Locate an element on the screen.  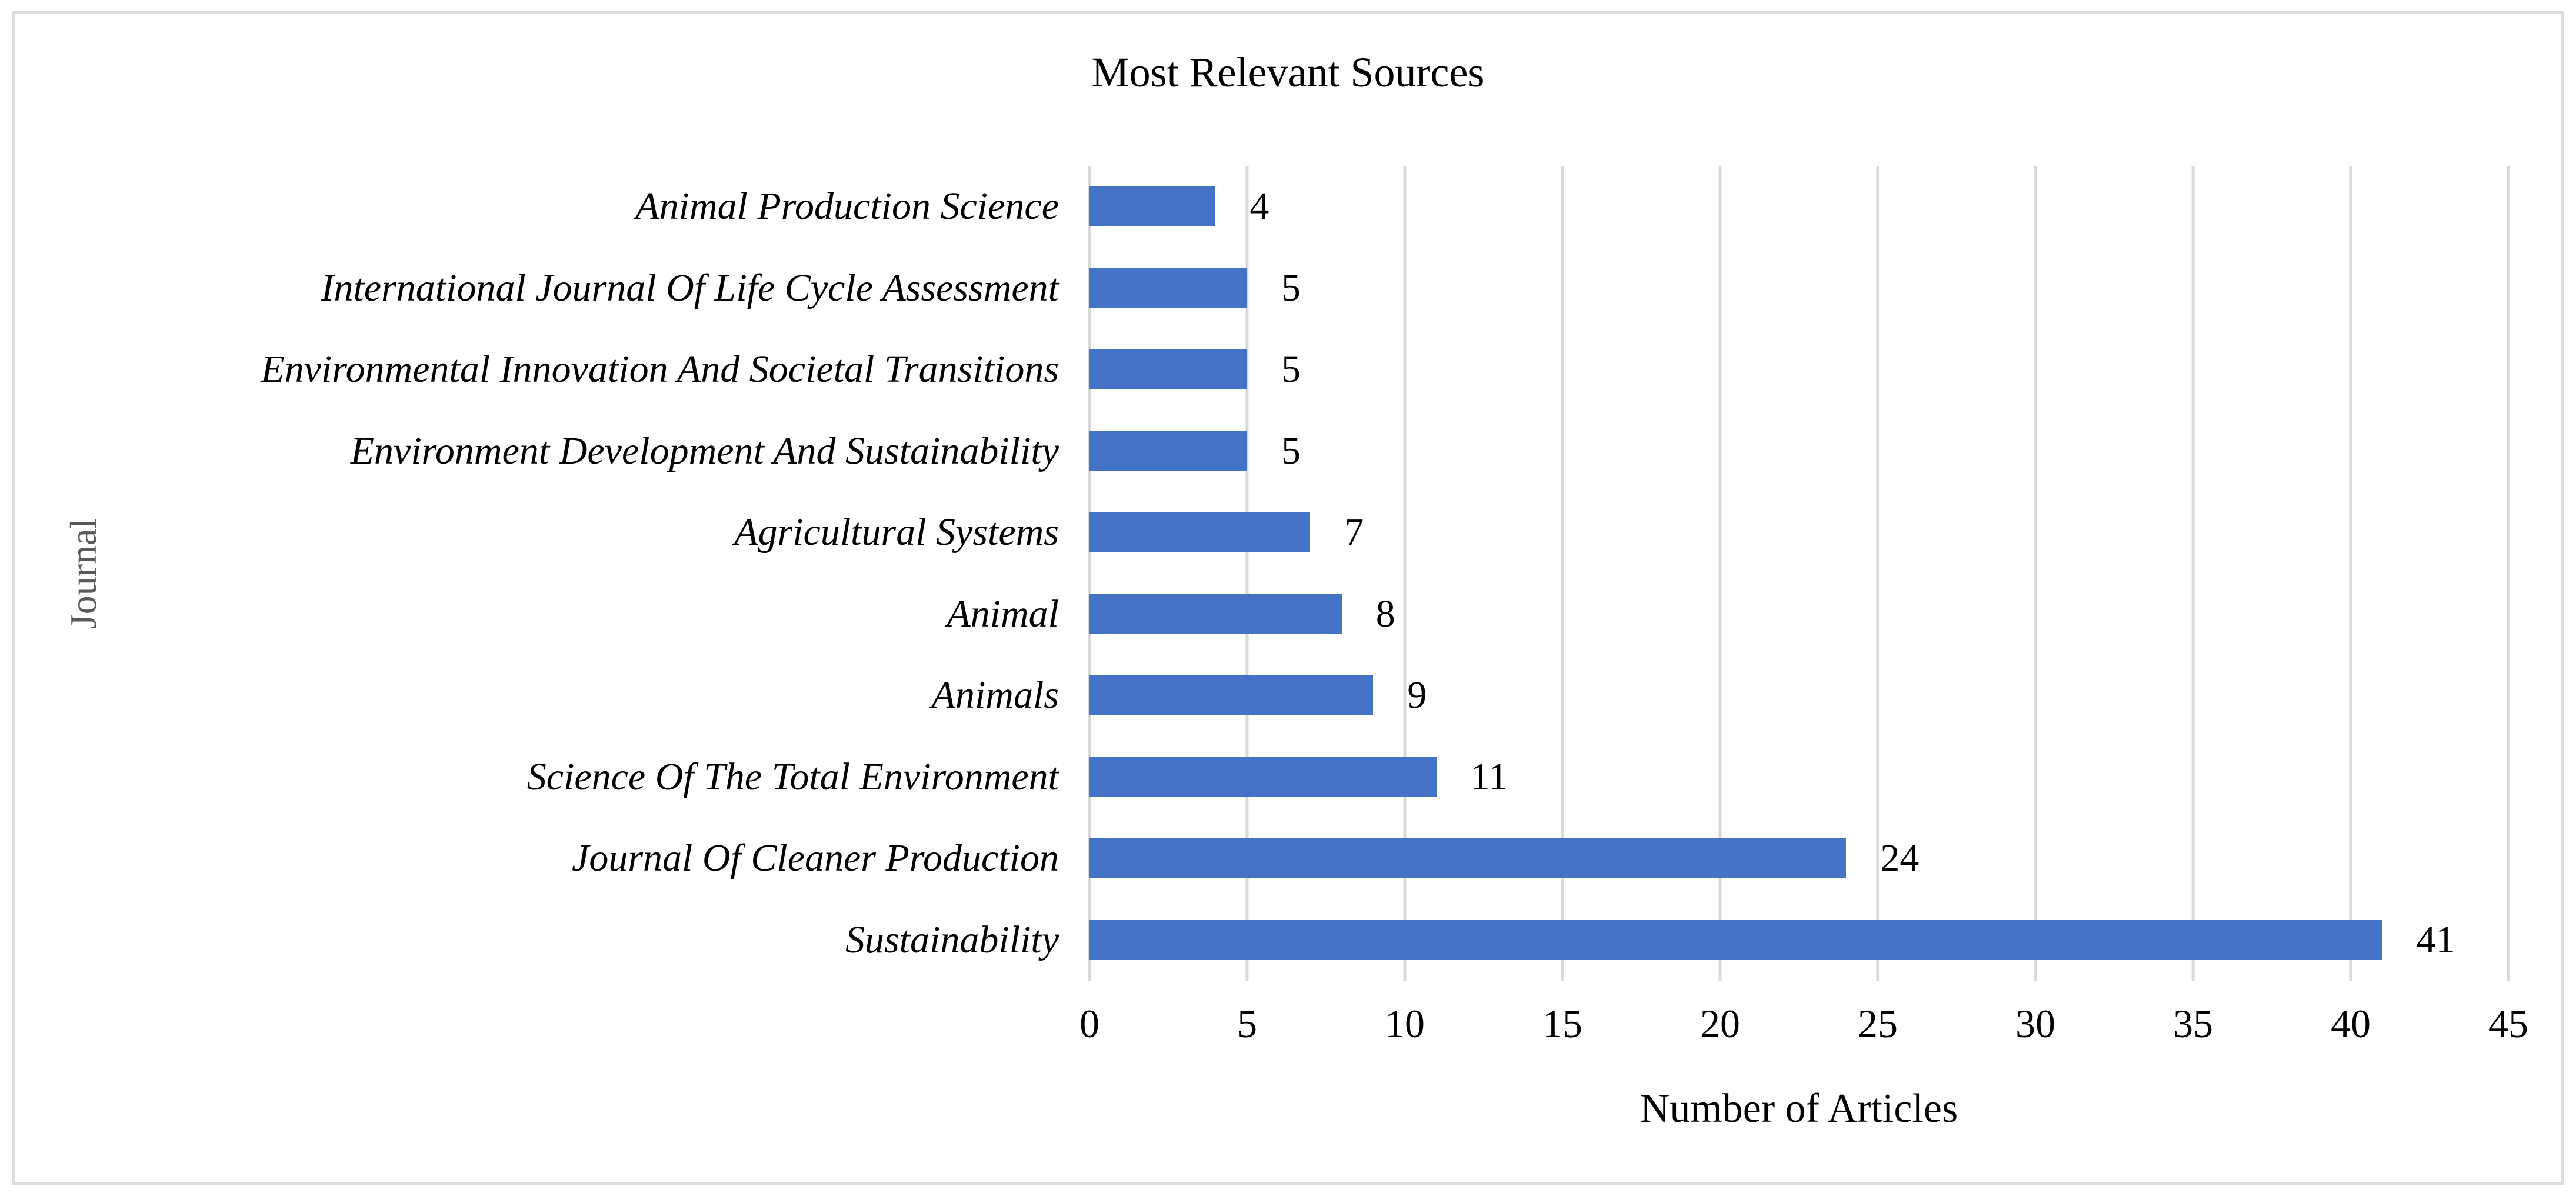
x-axis-title: Number of Articles is located at coordinates (1799, 1109).